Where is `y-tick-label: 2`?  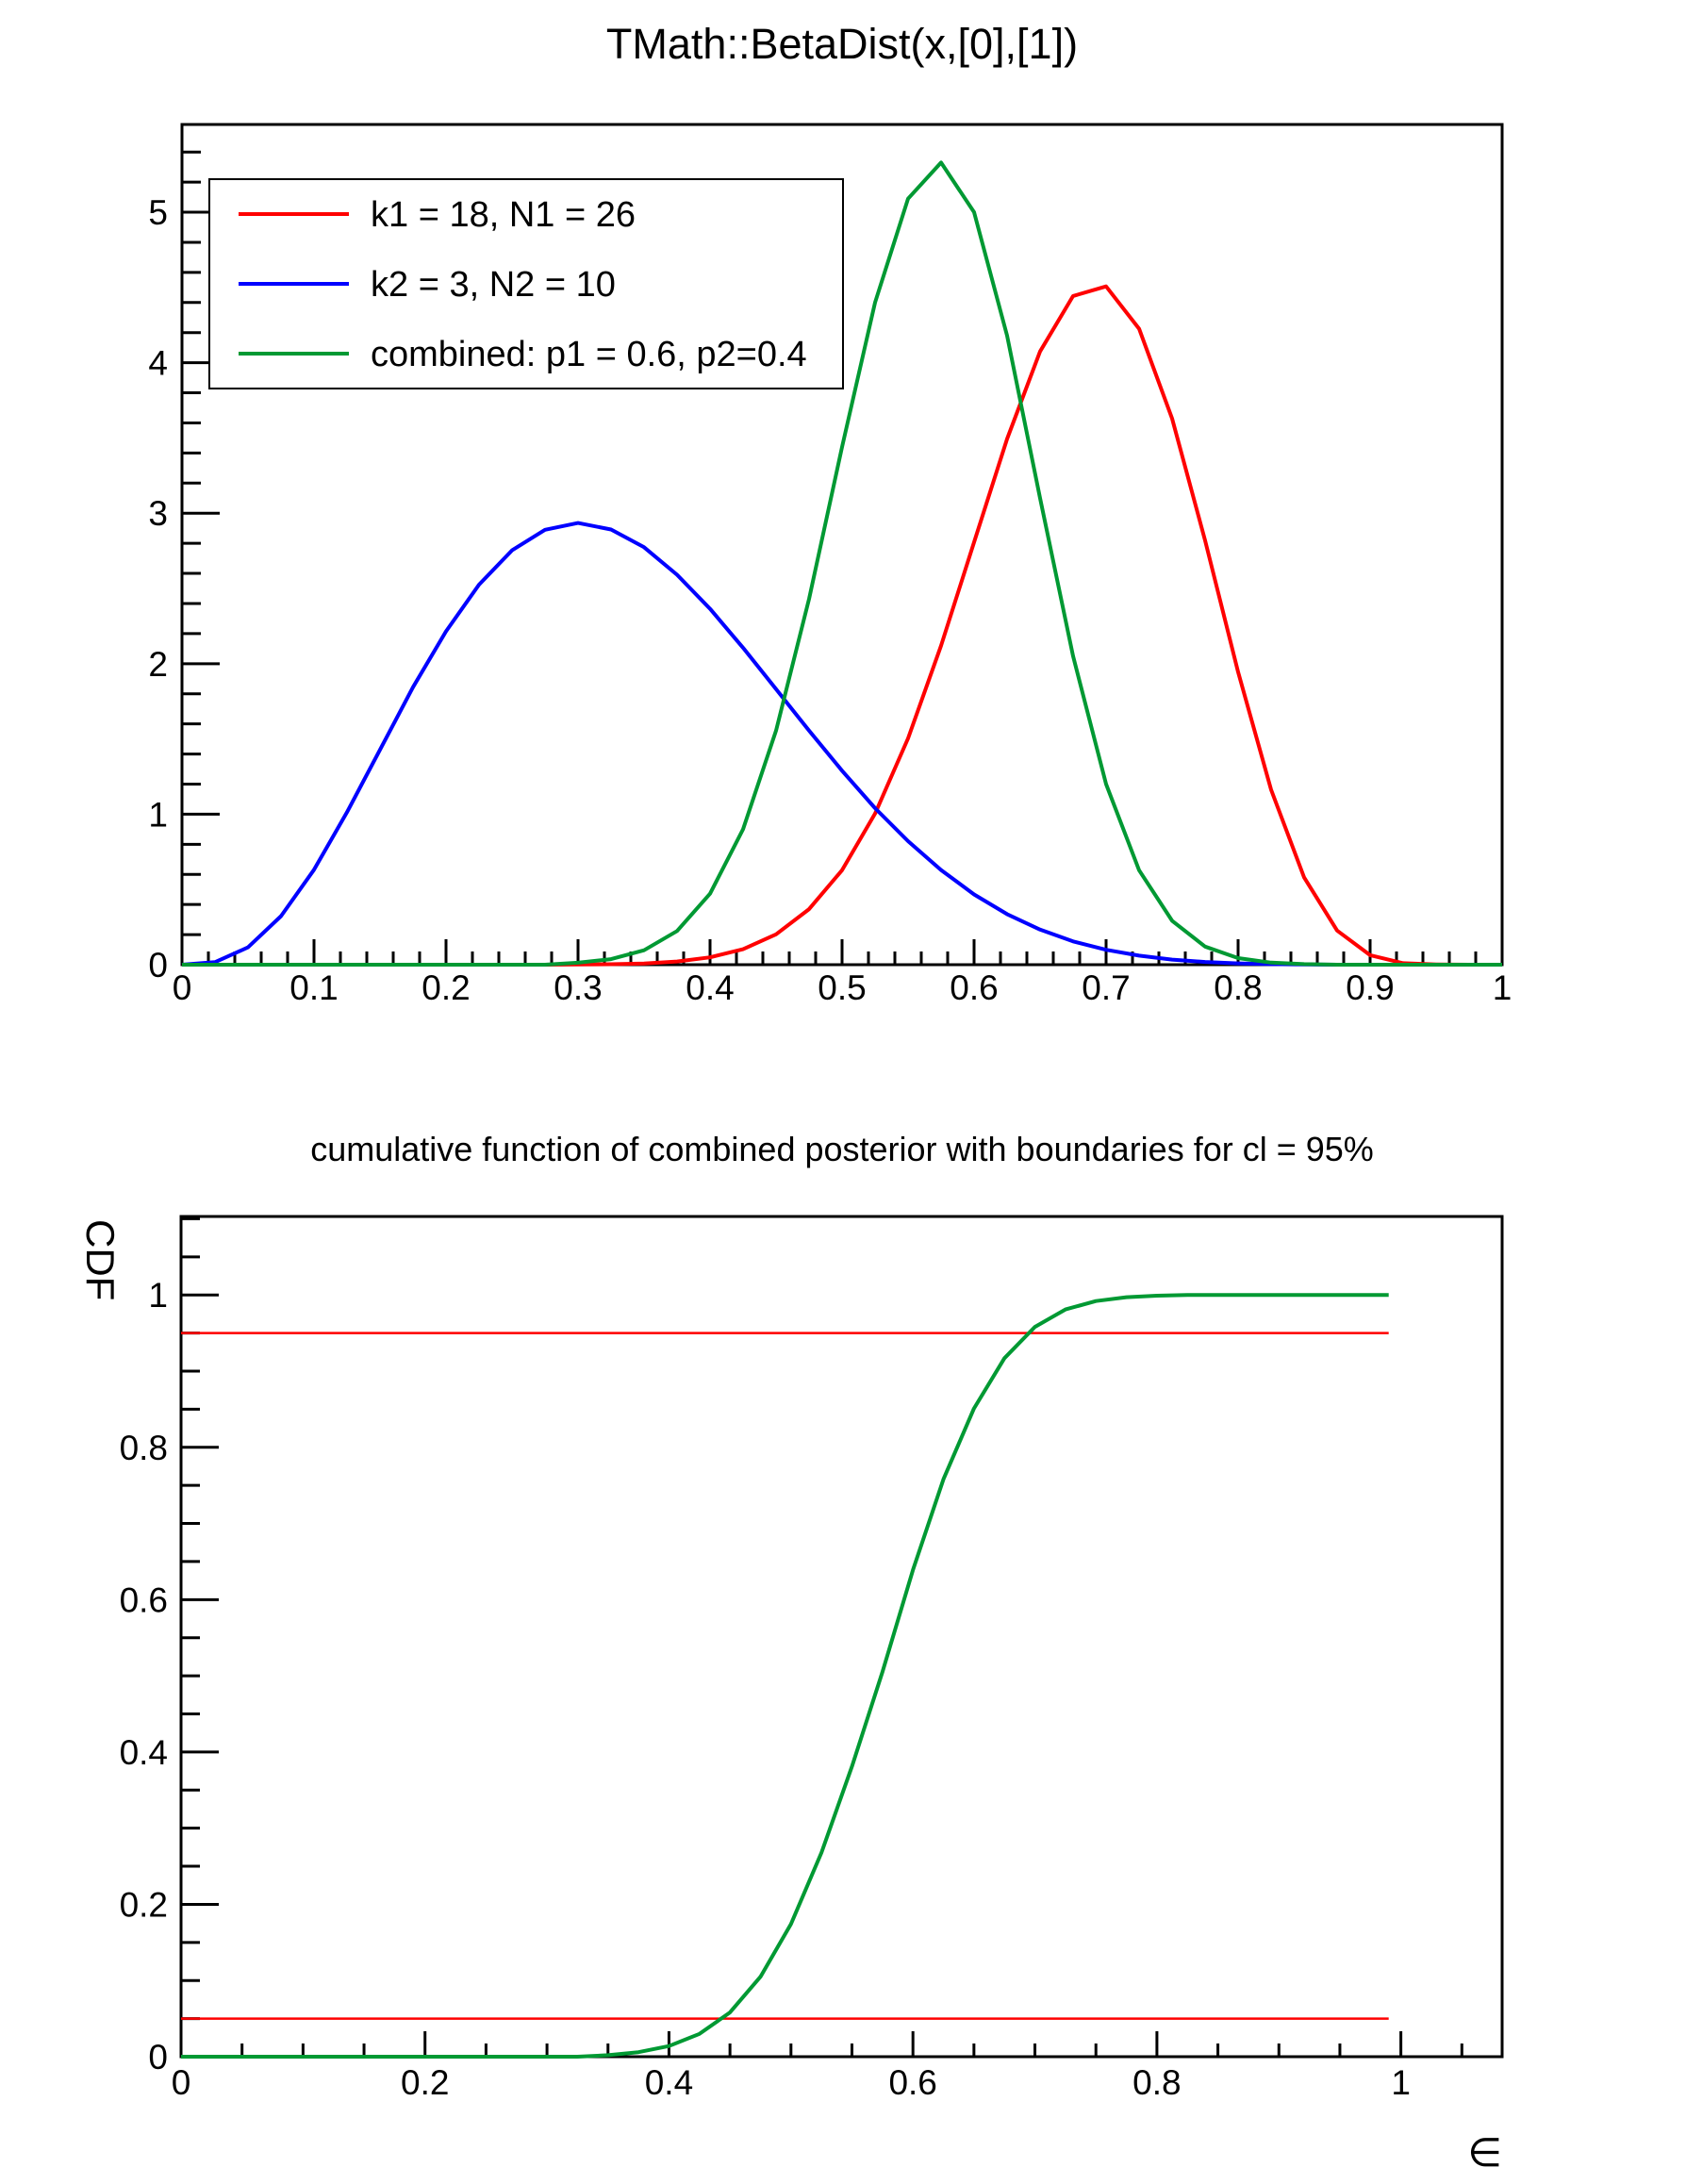 y-tick-label: 2 is located at coordinates (158, 664).